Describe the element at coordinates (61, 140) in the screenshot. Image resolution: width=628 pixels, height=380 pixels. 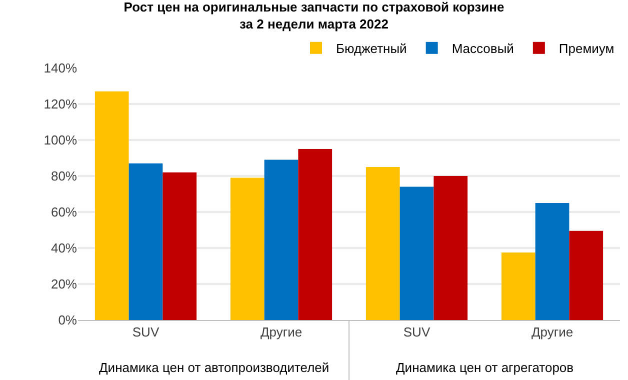
I see `y-tick-label: 100%` at that location.